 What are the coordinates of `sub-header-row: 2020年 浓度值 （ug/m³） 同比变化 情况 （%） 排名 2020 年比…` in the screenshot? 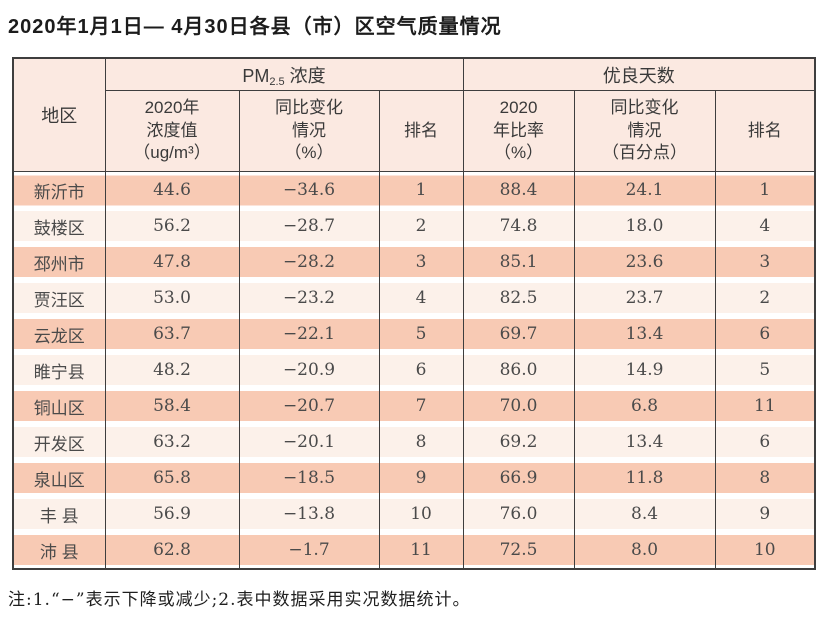 It's located at (414, 131).